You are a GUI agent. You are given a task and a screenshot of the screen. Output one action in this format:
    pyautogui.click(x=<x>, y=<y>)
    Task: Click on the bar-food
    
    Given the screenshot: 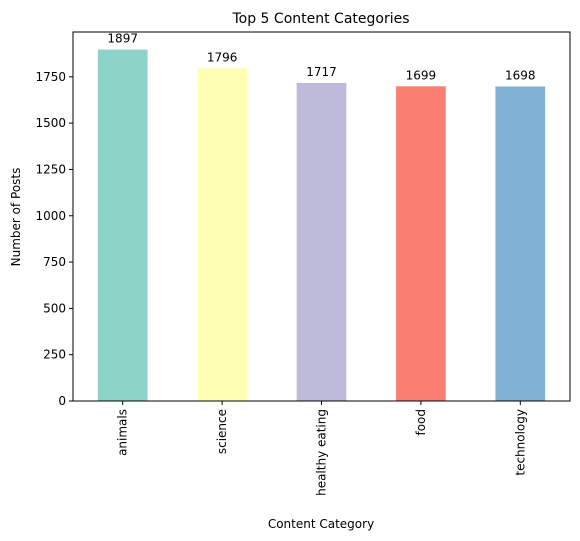 What is the action you would take?
    pyautogui.click(x=421, y=243)
    